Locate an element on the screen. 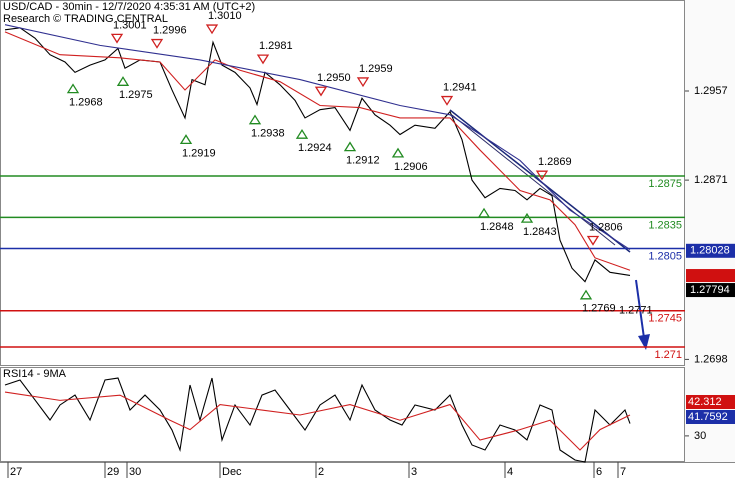 The height and width of the screenshot is (480, 735). pivot-label: 1.2843 is located at coordinates (540, 232).